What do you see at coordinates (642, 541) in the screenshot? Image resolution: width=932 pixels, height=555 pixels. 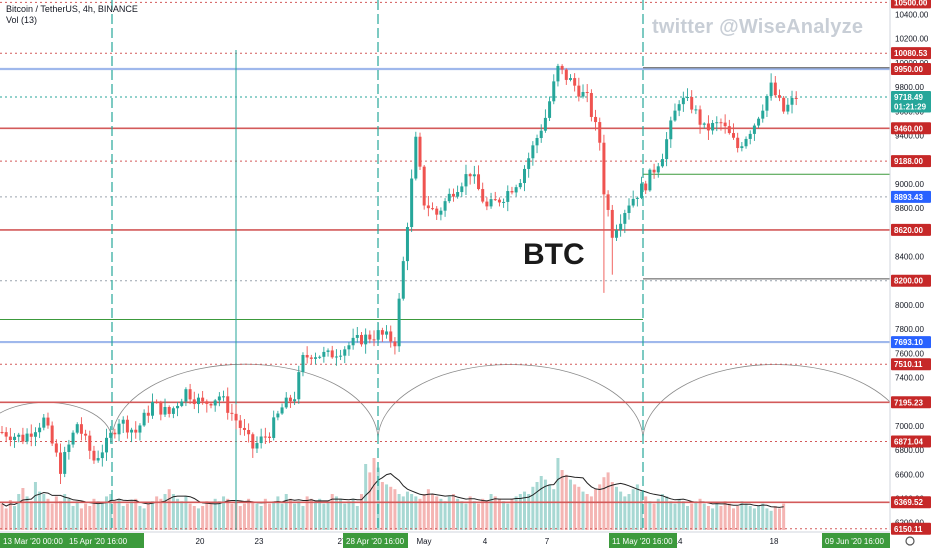 I see `time-highlight-text: 11 May '20 16:00` at bounding box center [642, 541].